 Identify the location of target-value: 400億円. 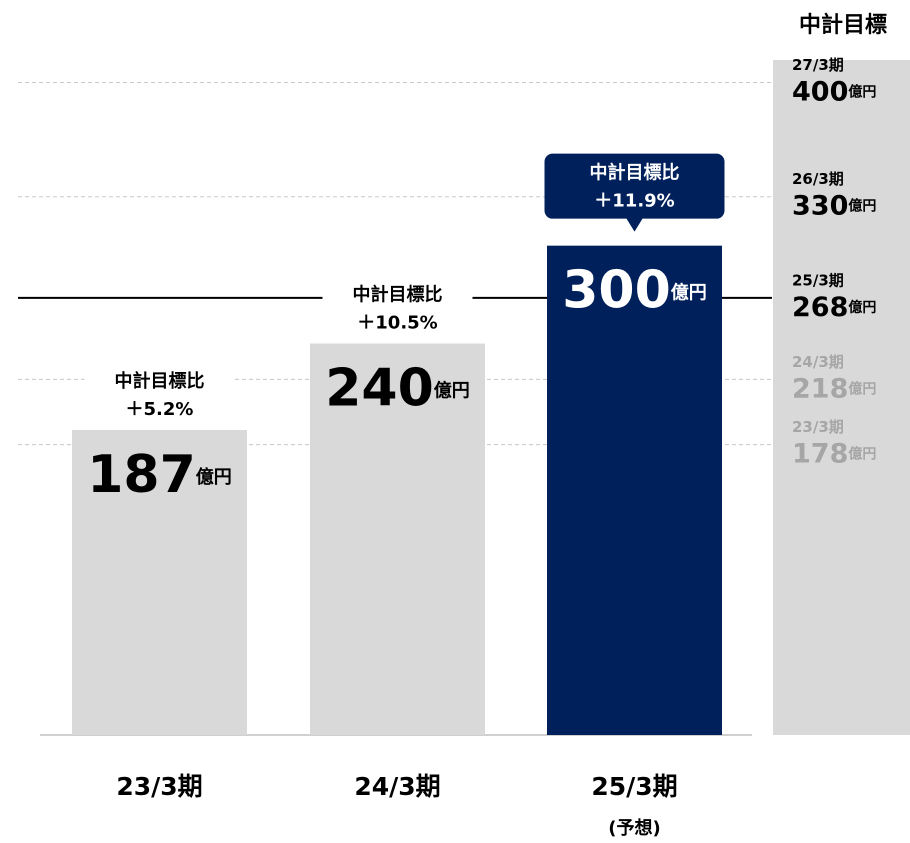
(834, 91).